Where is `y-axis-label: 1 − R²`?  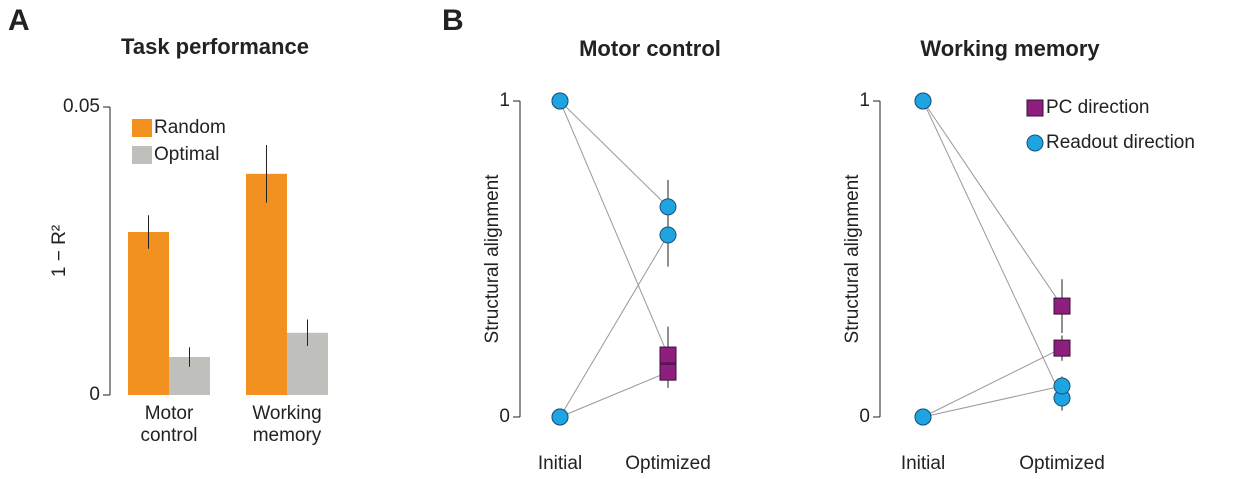 y-axis-label: 1 − R² is located at coordinates (59, 251).